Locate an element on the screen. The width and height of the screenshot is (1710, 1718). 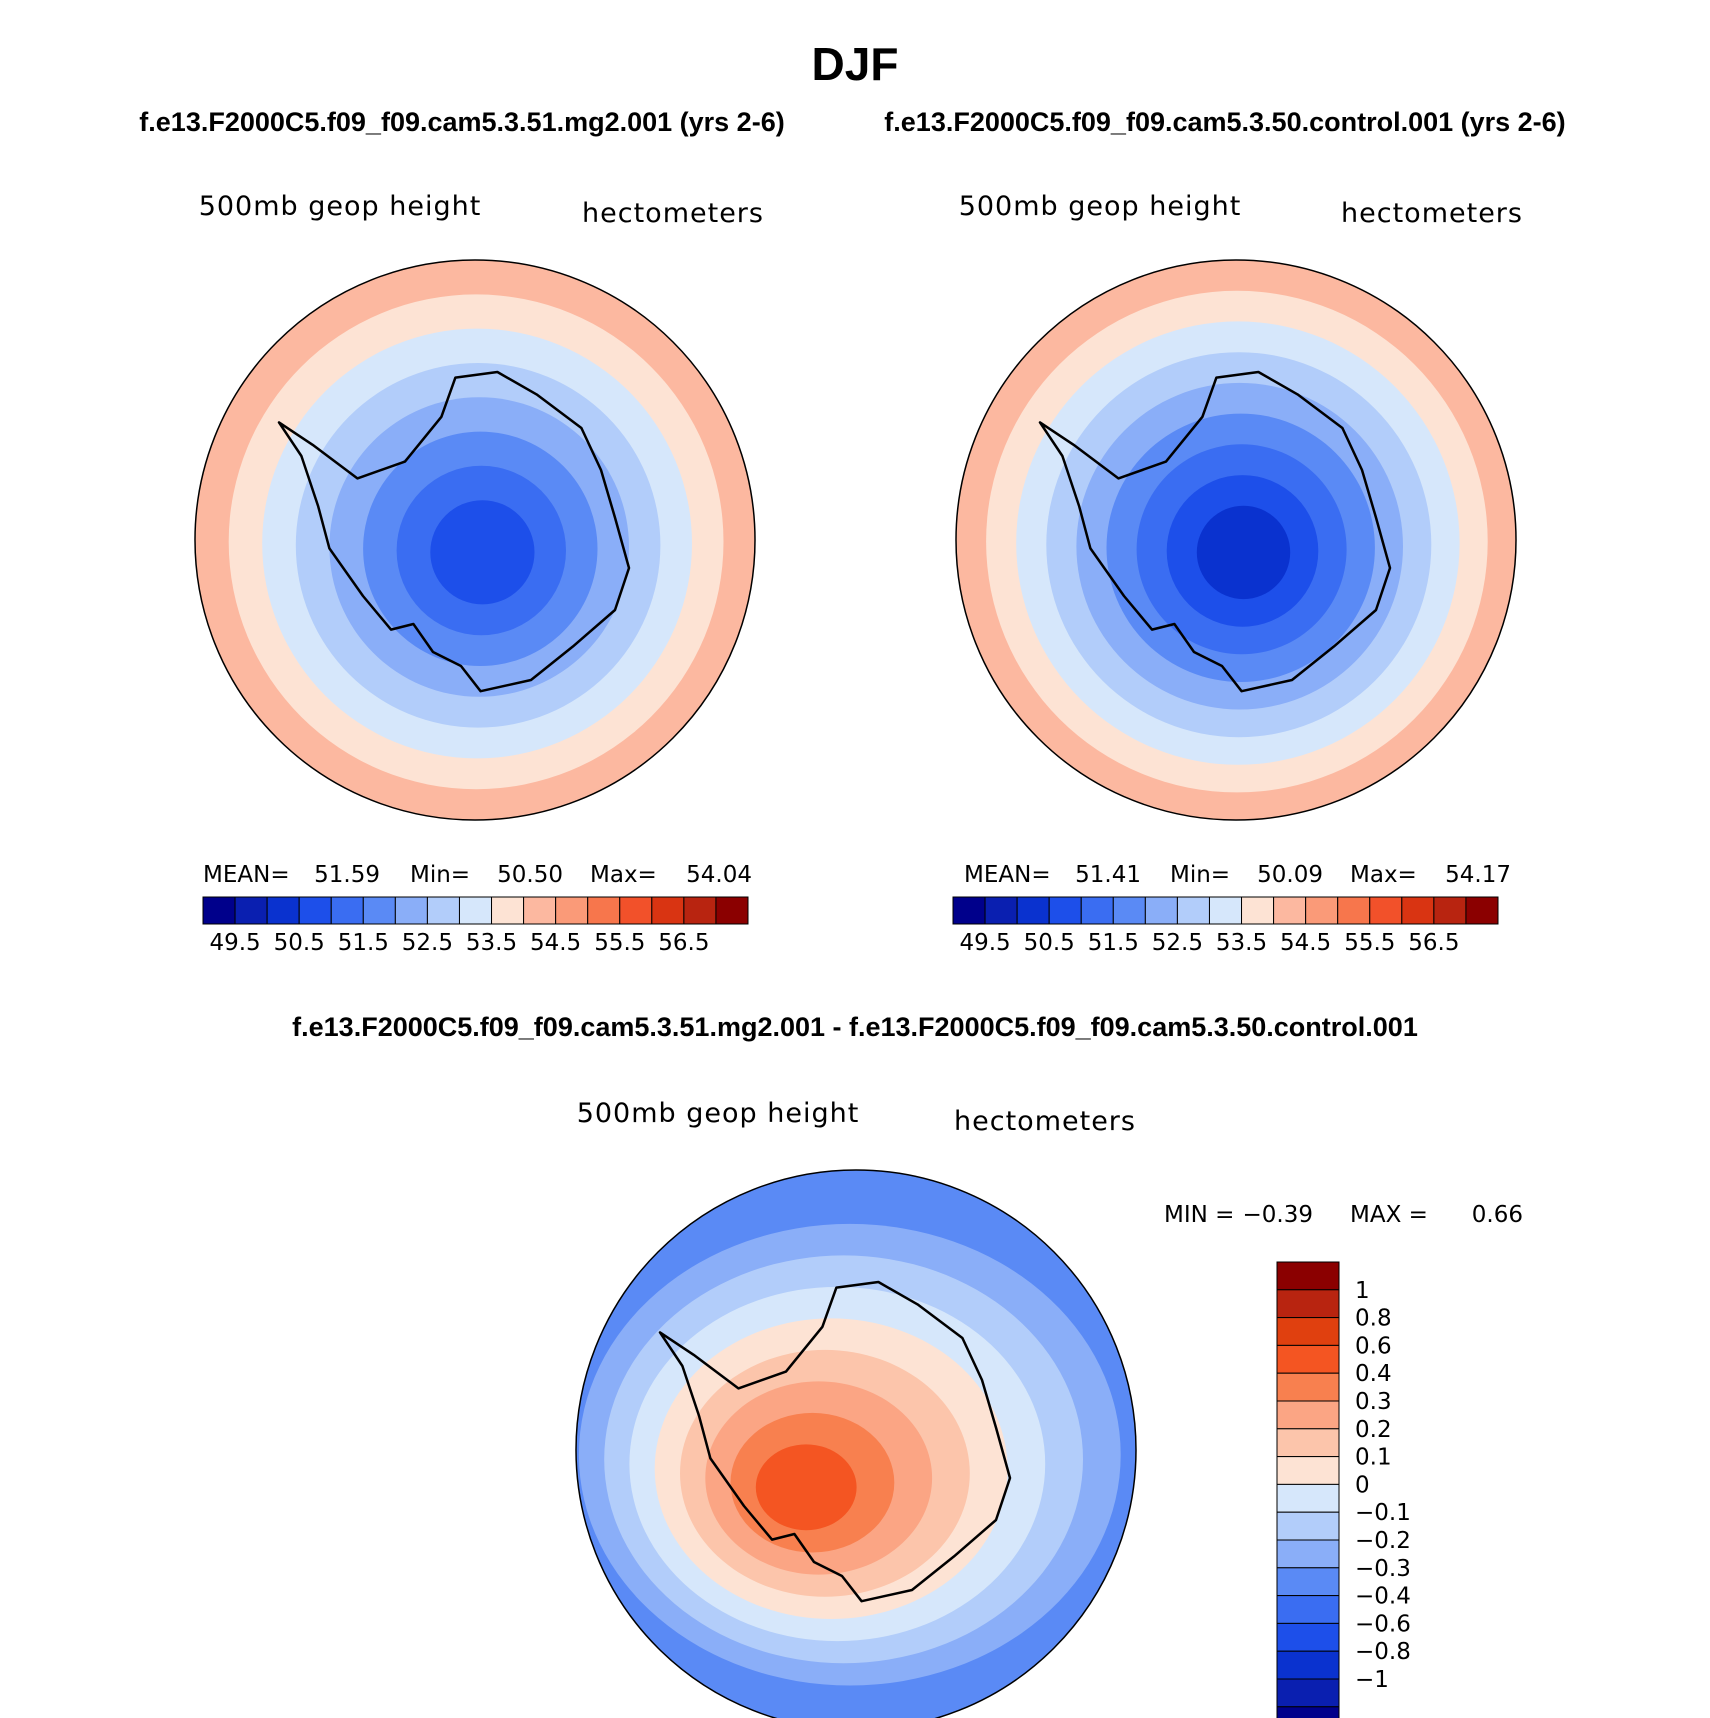
panel-left-mean-label: MEAN= is located at coordinates (246, 875).